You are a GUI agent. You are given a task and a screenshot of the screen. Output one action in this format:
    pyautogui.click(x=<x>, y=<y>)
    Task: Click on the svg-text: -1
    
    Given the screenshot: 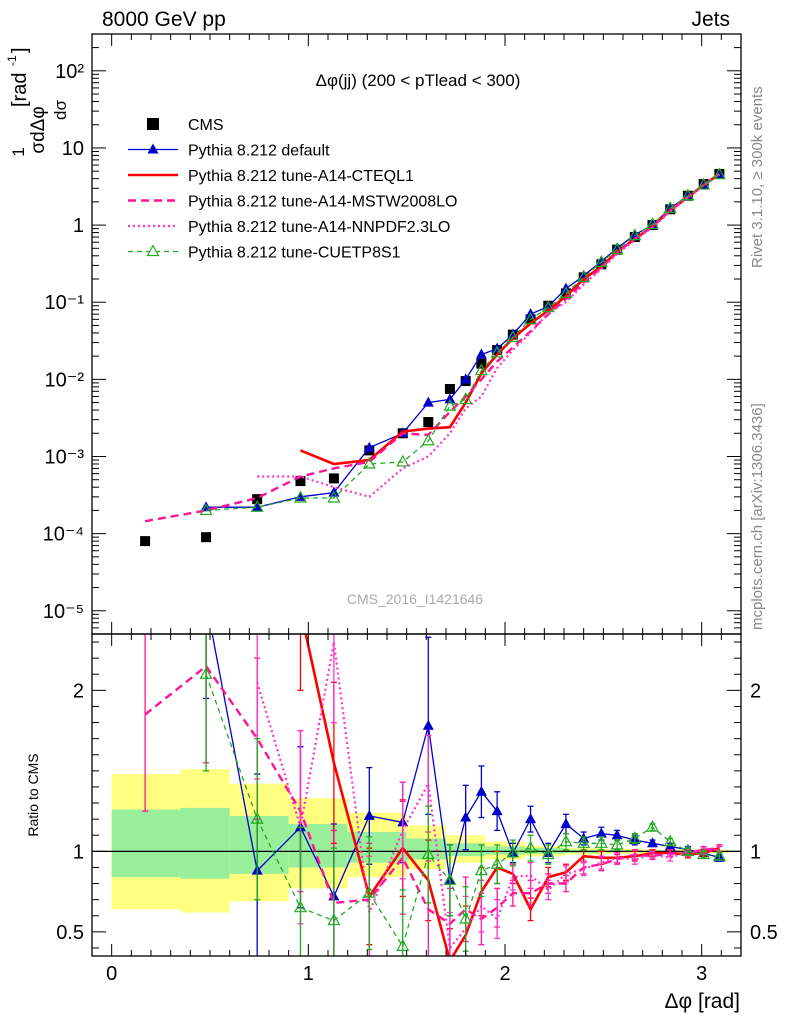 What is the action you would take?
    pyautogui.click(x=12, y=60)
    